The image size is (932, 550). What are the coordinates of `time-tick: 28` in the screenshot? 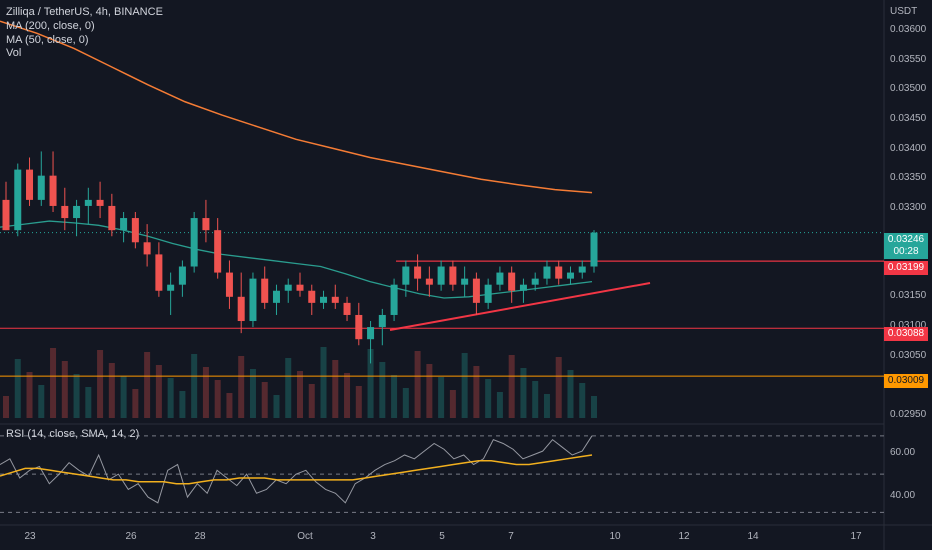 It's located at (200, 536).